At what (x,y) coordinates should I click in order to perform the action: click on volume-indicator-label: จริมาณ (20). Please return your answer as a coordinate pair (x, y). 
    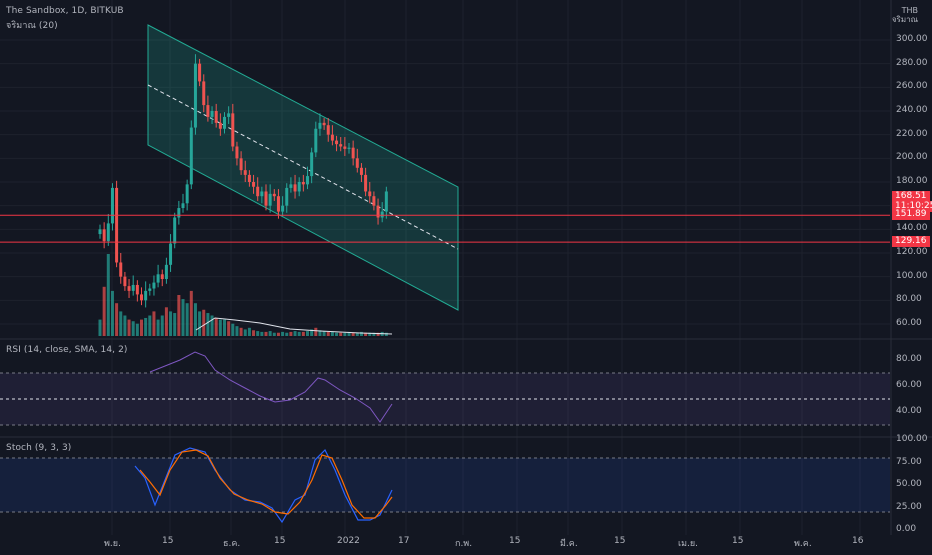
    Looking at the image, I should click on (32, 26).